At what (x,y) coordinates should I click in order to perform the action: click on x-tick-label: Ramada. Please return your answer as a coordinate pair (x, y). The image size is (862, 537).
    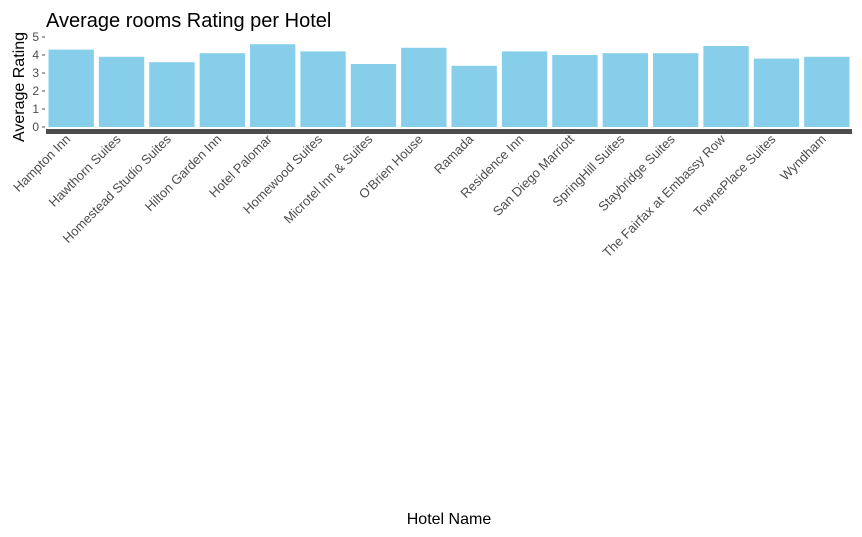
    Looking at the image, I should click on (454, 154).